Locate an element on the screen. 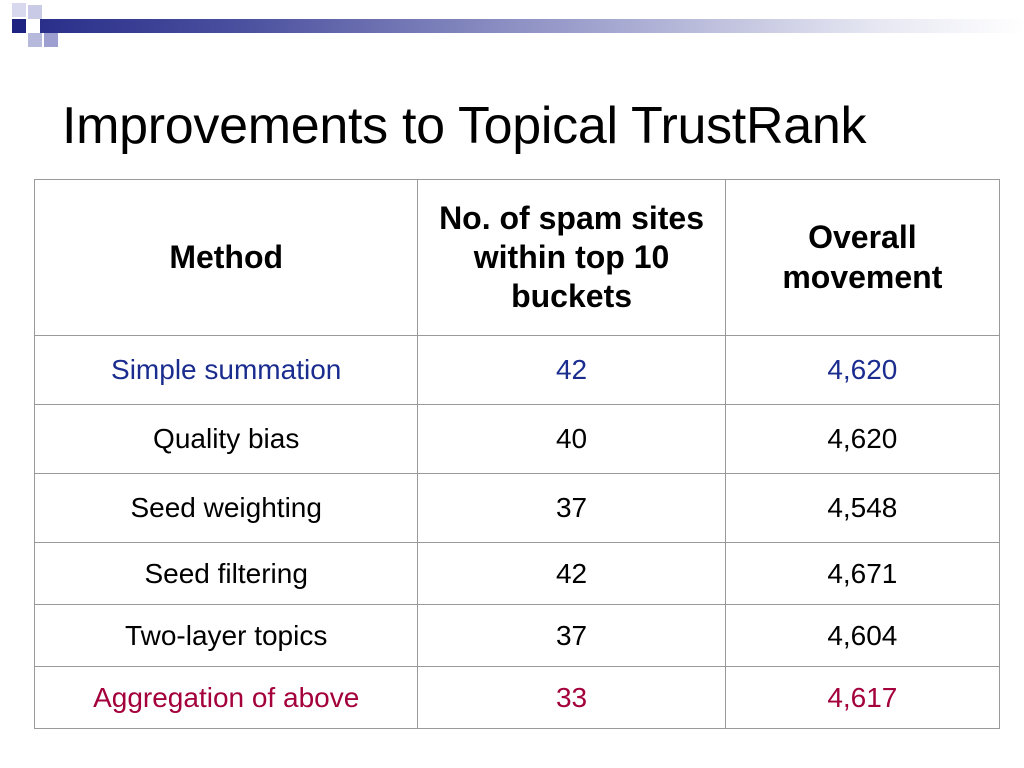 The image size is (1024, 768). cell-method: Two-layer topics is located at coordinates (226, 635).